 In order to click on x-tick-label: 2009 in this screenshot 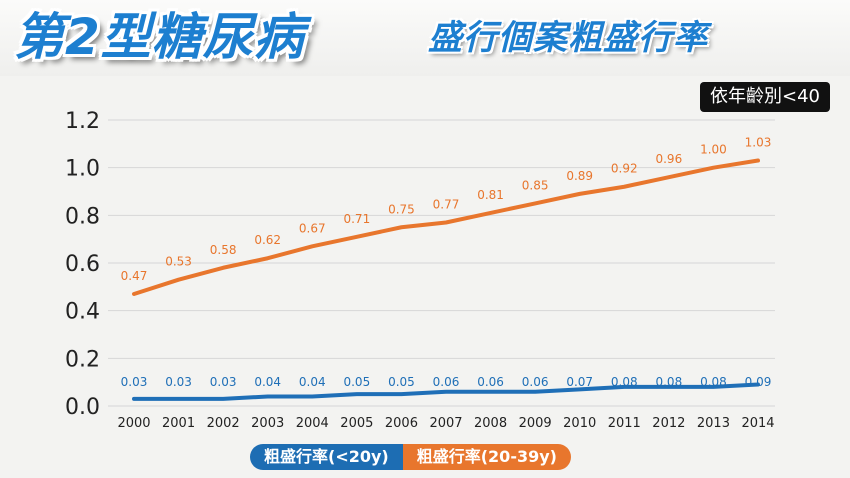, I will do `click(535, 423)`.